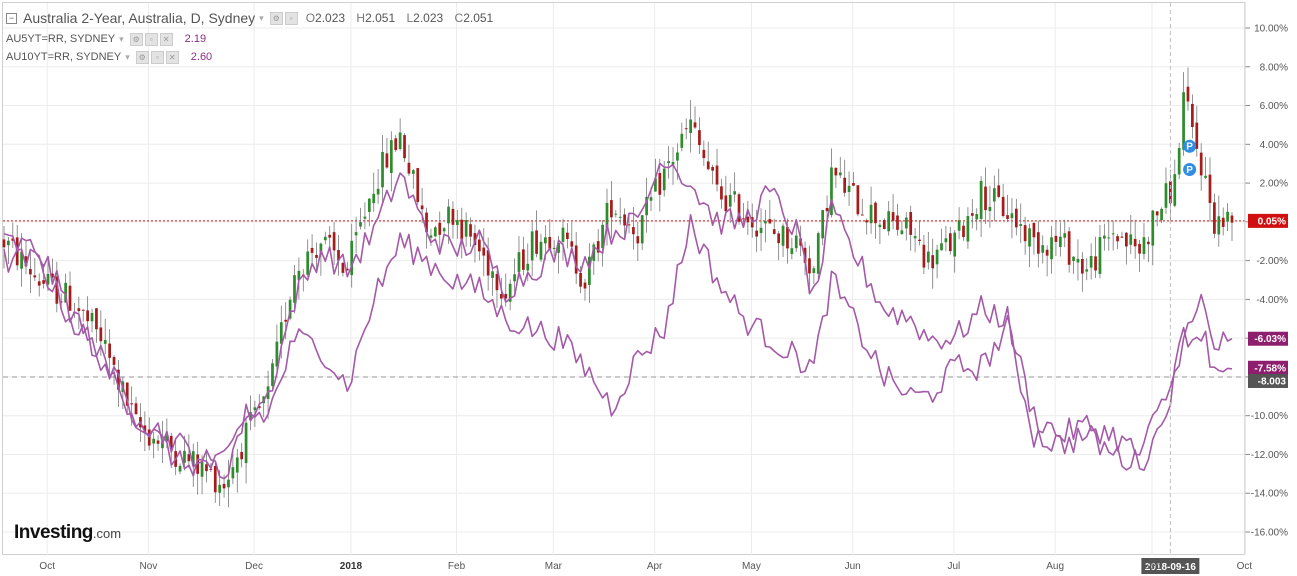 This screenshot has width=1297, height=576. I want to click on collapse-icon: −, so click(11, 18).